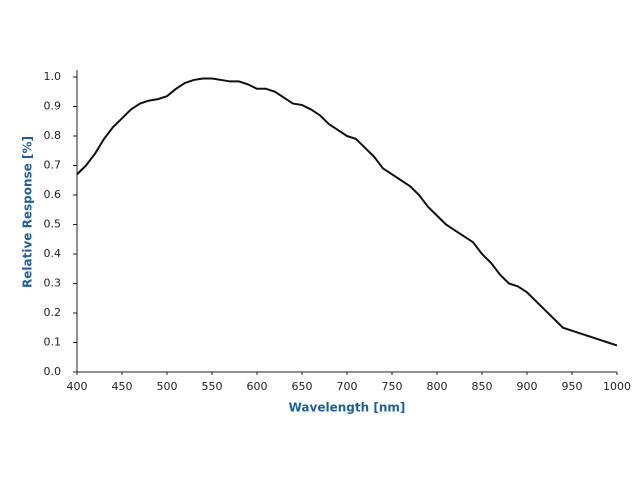 Image resolution: width=640 pixels, height=480 pixels. What do you see at coordinates (572, 386) in the screenshot?
I see `x-tick-label: 950` at bounding box center [572, 386].